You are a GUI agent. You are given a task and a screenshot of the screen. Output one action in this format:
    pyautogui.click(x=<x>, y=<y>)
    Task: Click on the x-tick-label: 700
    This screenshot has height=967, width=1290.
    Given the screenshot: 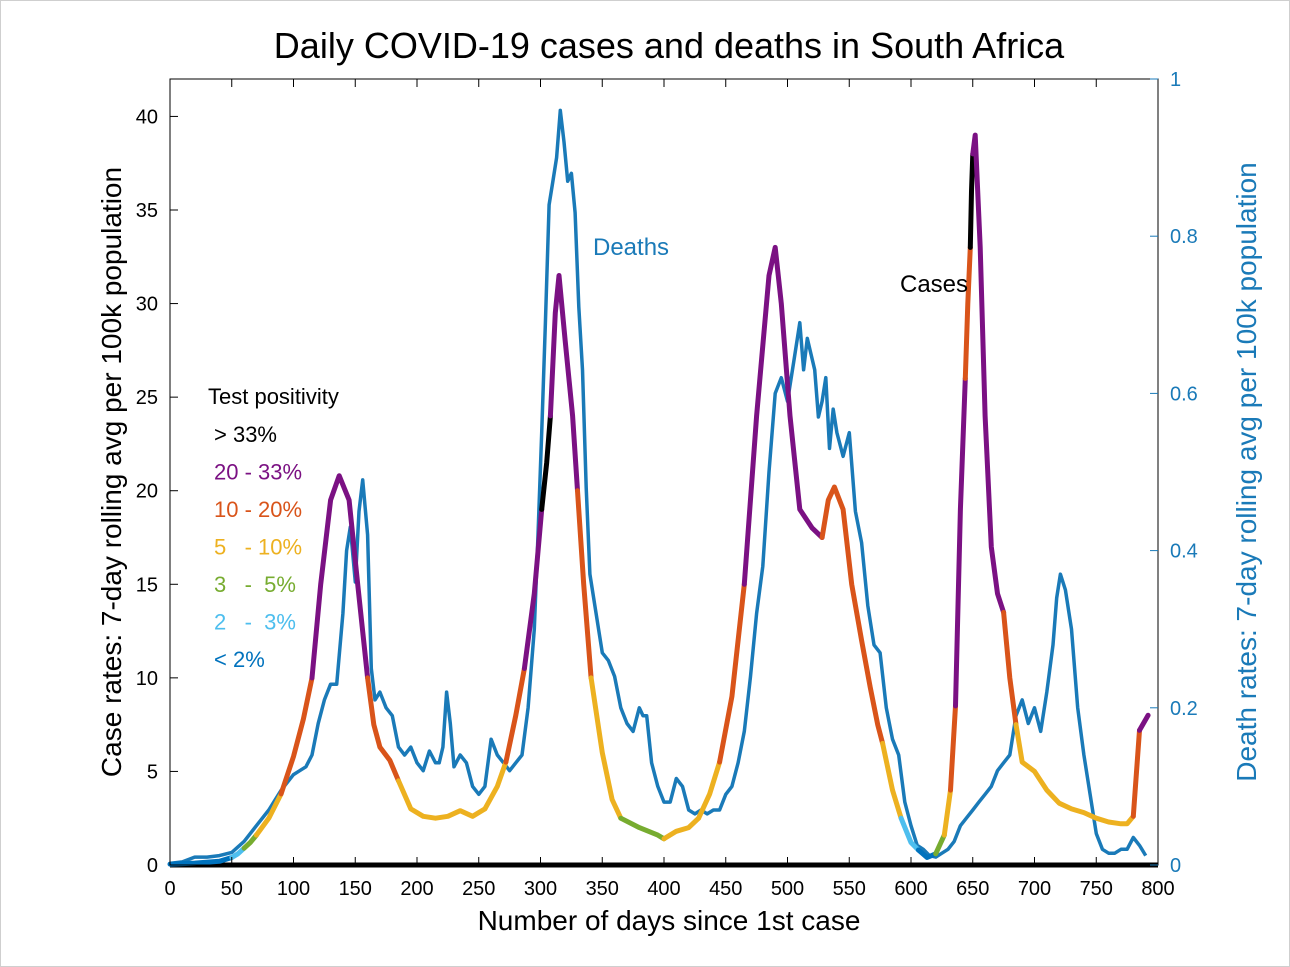 What is the action you would take?
    pyautogui.click(x=1034, y=889)
    